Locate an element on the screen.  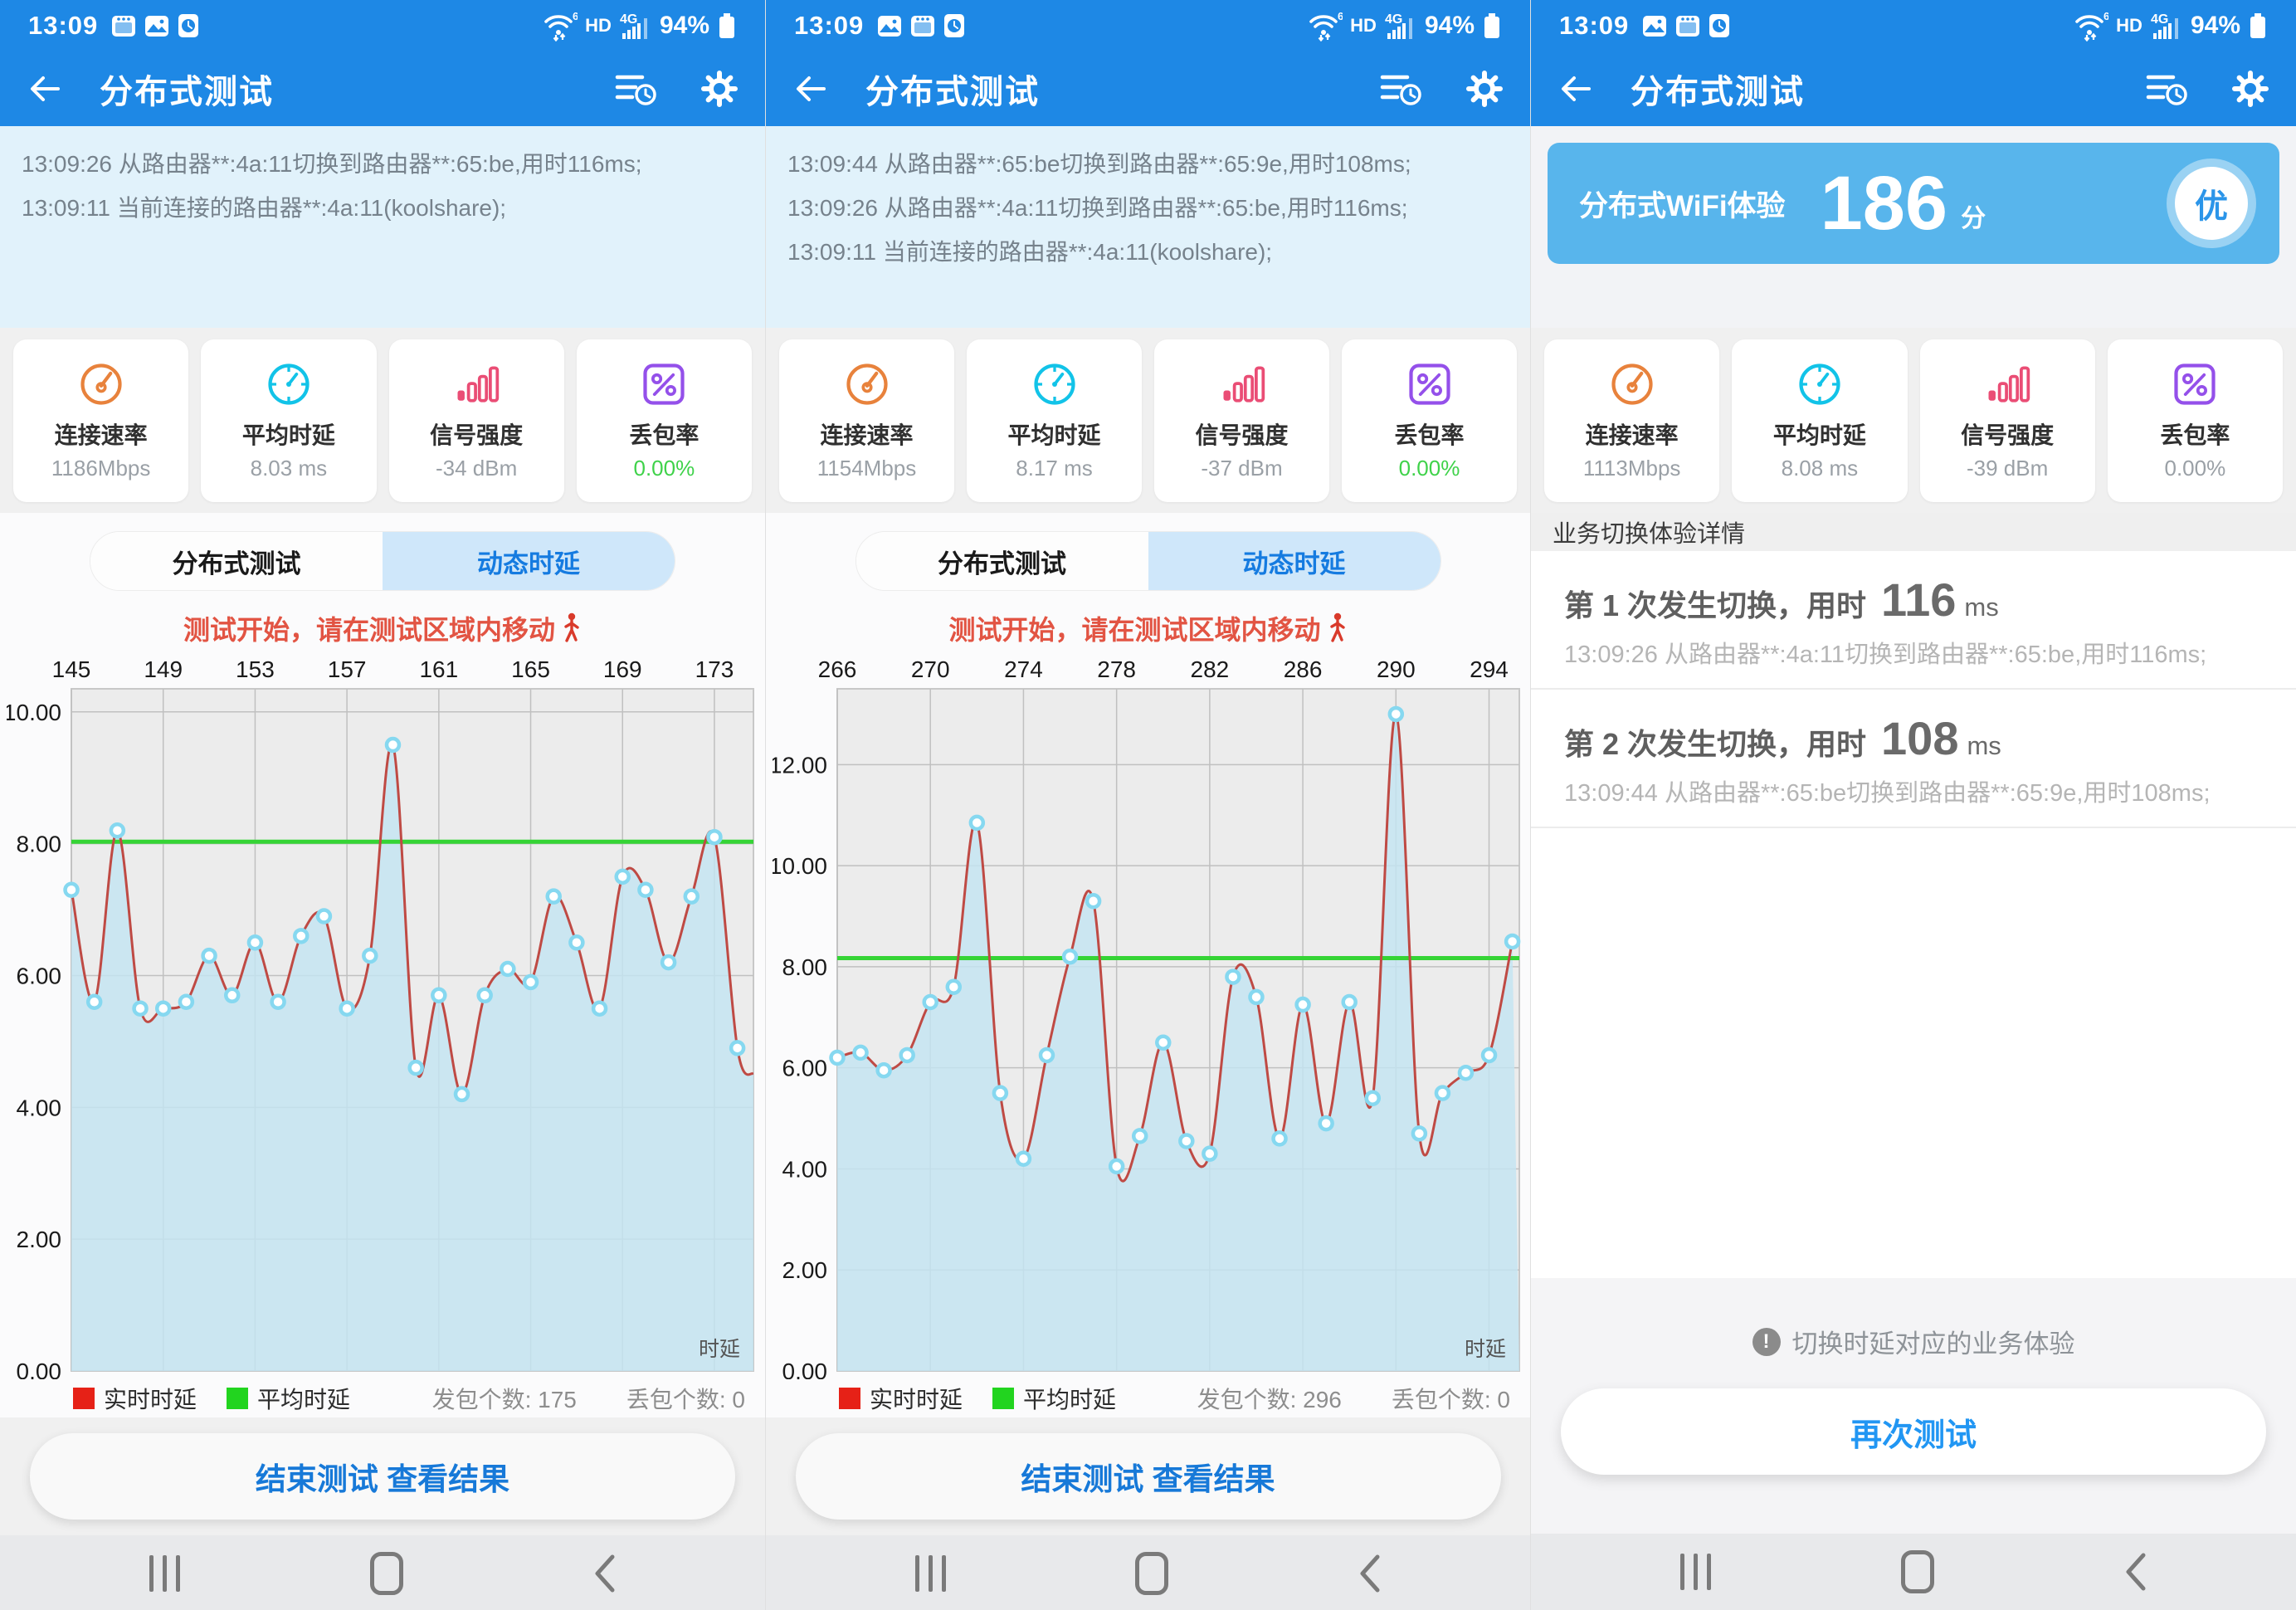
svg-text: 8.00 is located at coordinates (39, 845).